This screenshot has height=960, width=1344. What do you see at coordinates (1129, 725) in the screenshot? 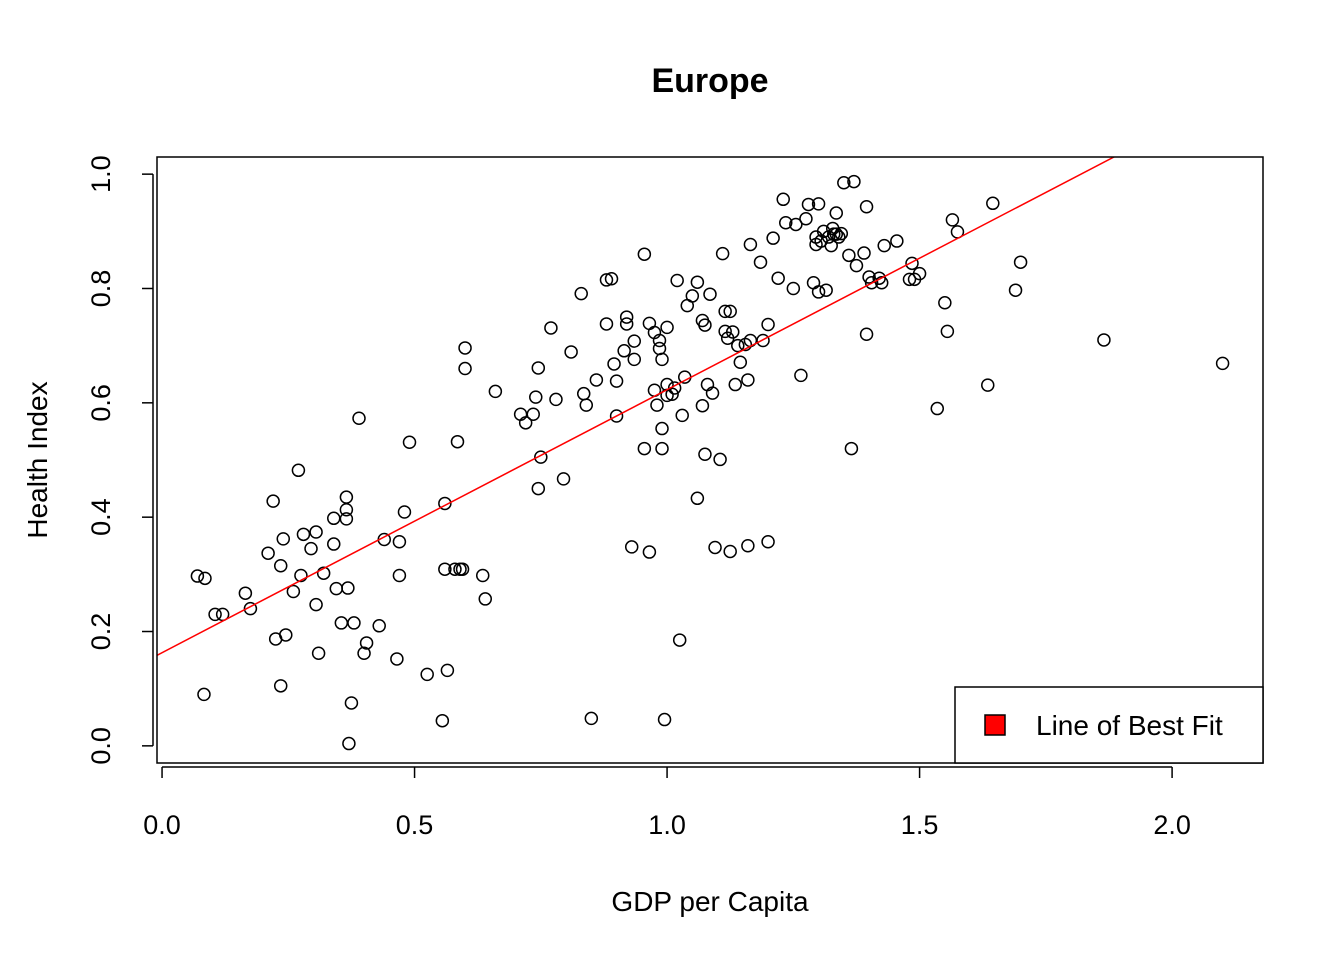
I see `legend-label: Line of Best Fit` at bounding box center [1129, 725].